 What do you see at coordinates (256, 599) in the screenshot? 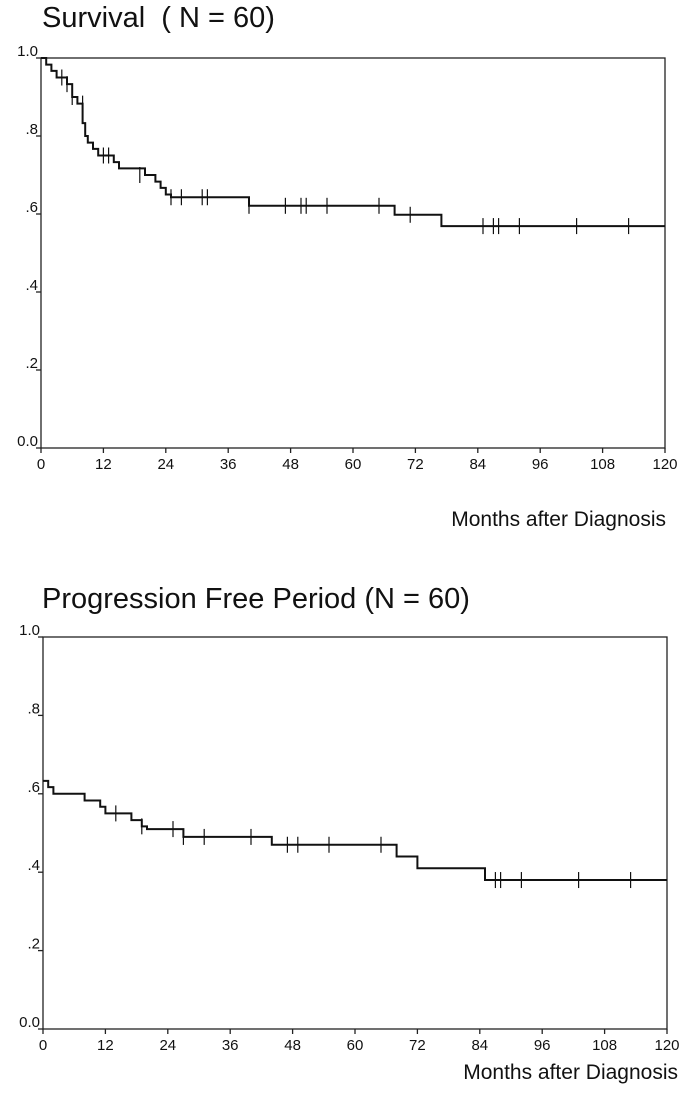
I see `chart-title: Progression Free Period (N = 60)` at bounding box center [256, 599].